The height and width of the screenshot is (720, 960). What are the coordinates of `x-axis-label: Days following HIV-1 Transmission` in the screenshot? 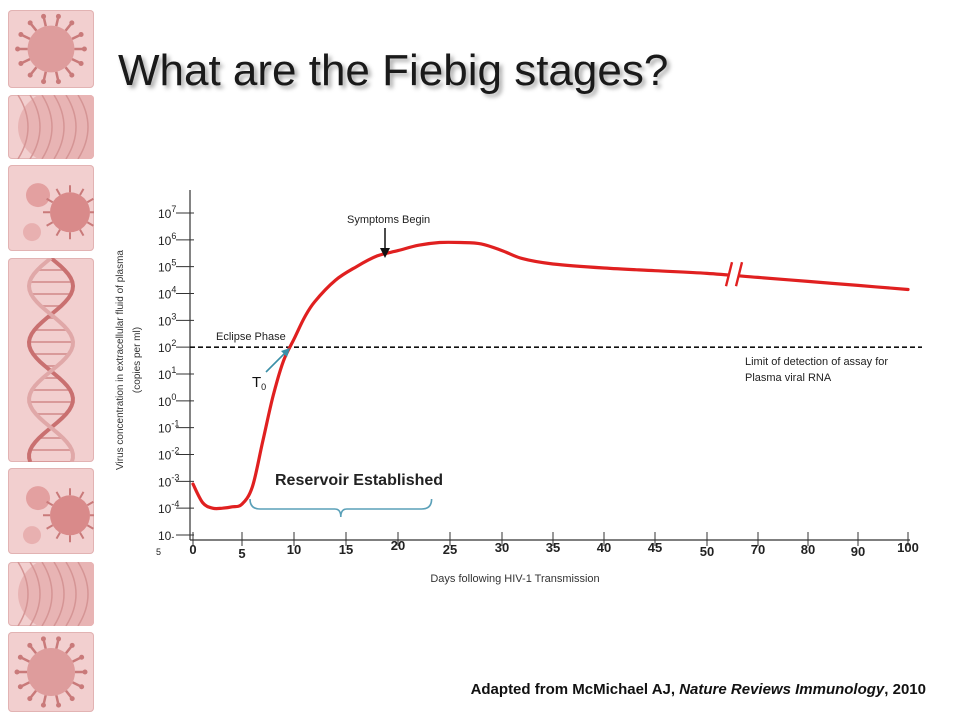 It's located at (514, 579).